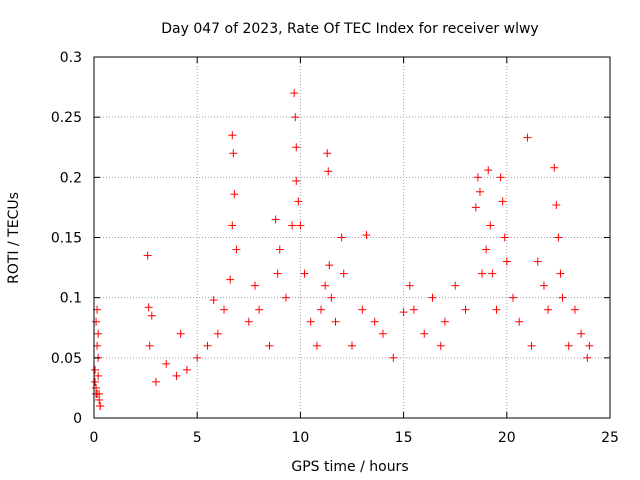 This screenshot has width=640, height=480. I want to click on y-tick-label: 0.3, so click(71, 58).